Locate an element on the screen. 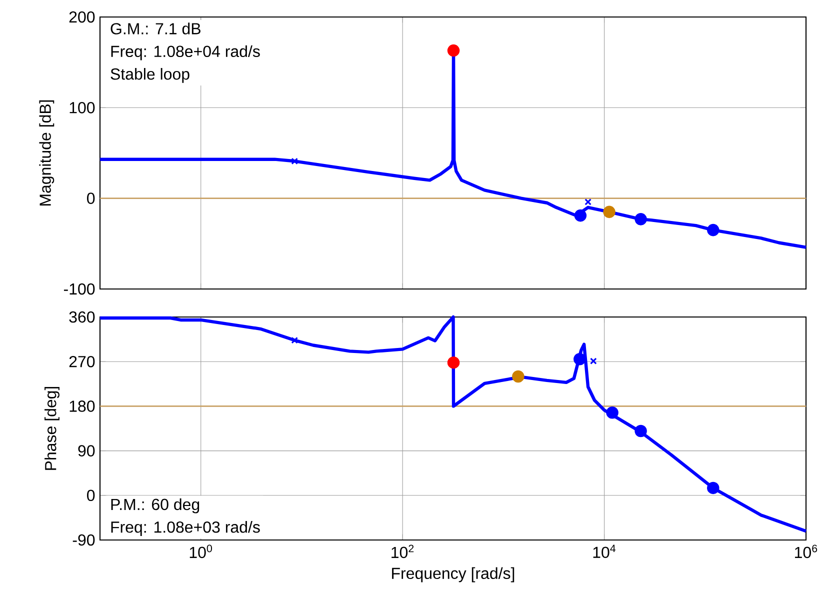  y-tick-label: 360 is located at coordinates (82, 317).